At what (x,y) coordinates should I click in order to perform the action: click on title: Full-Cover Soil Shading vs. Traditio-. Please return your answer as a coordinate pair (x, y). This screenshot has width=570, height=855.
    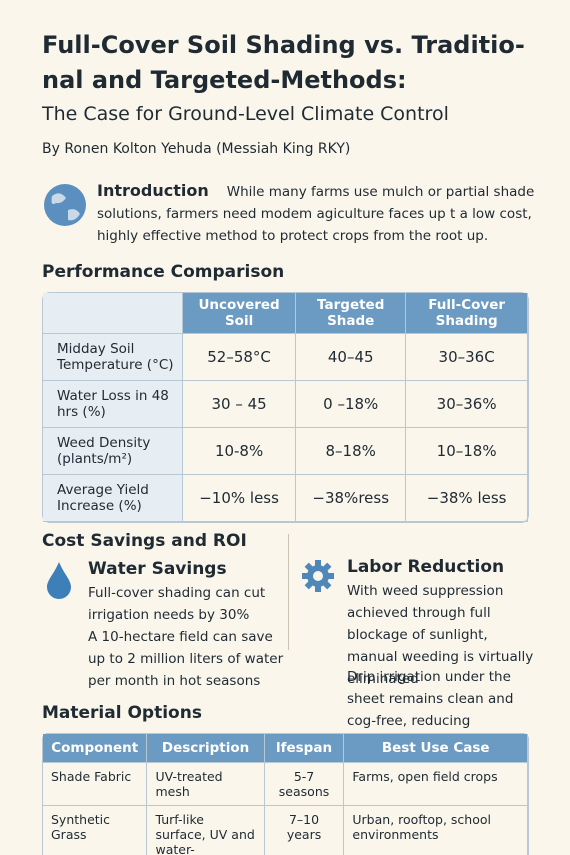
    Looking at the image, I should click on (283, 45).